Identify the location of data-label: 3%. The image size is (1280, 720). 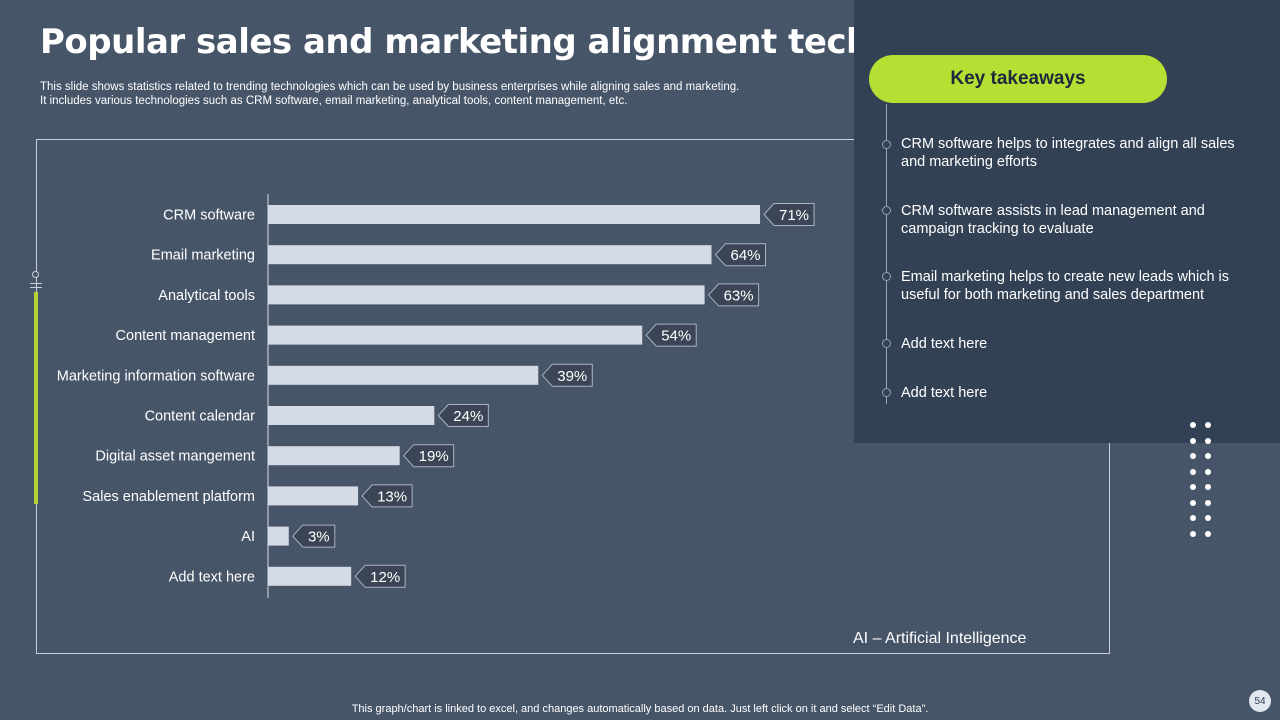
(319, 537).